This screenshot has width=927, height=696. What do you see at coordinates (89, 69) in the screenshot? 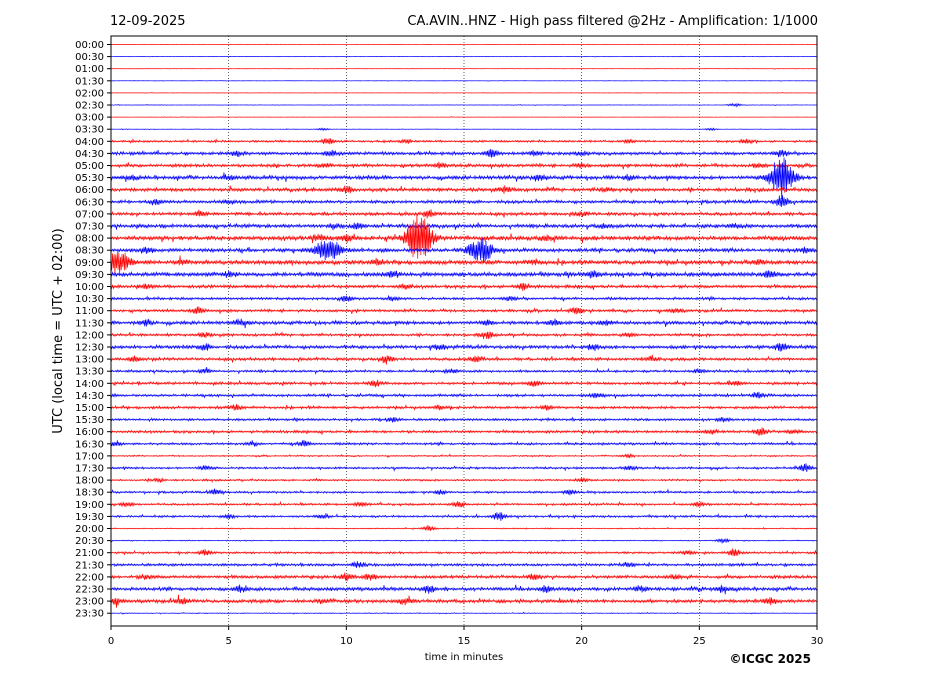
I see `y-tick-label: 01:00` at bounding box center [89, 69].